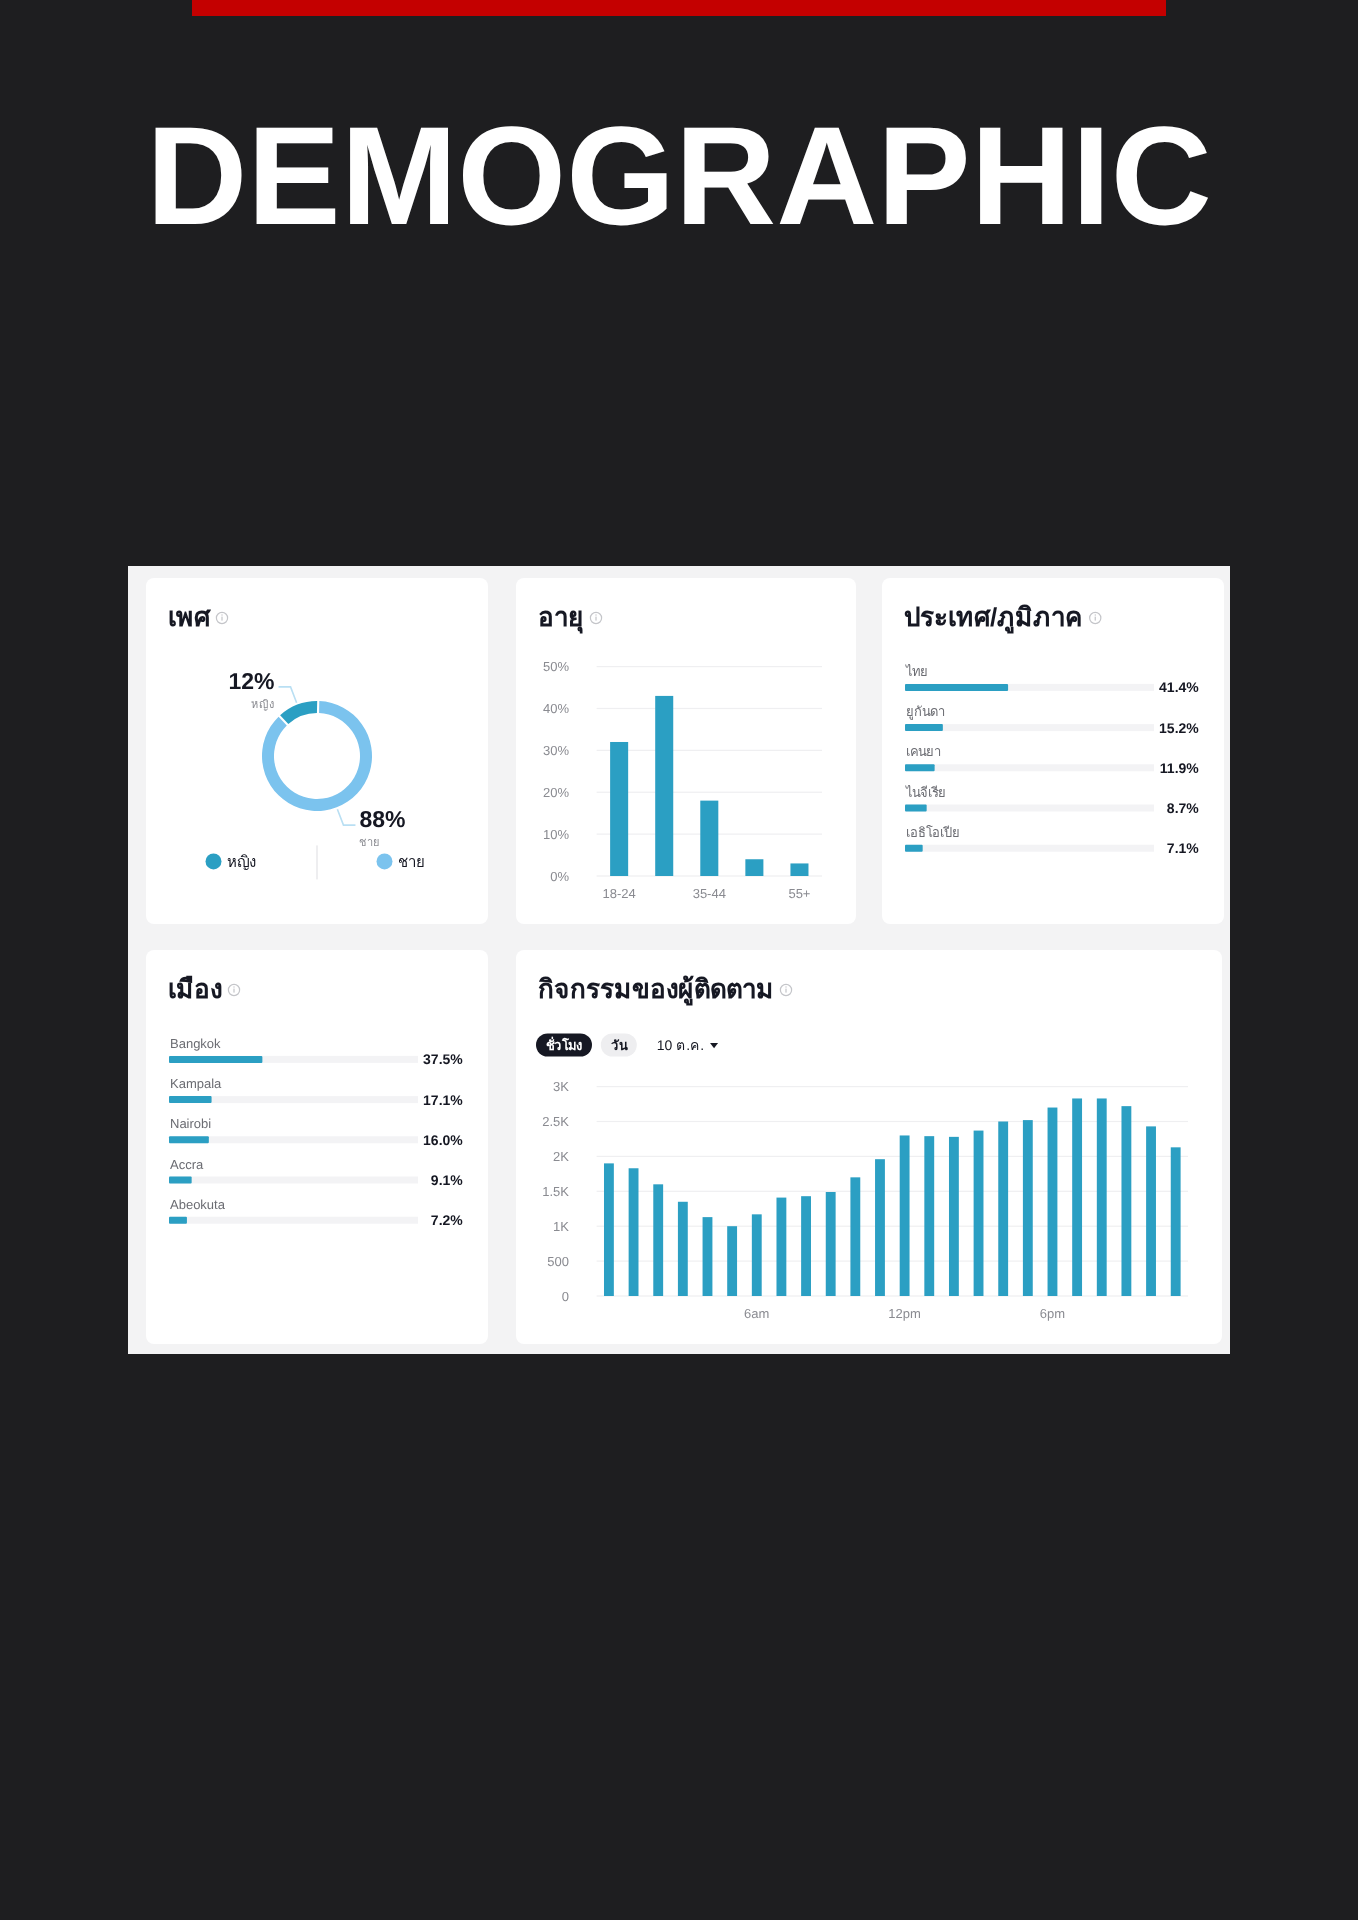  Describe the element at coordinates (251, 682) in the screenshot. I see `data-label: 12%` at that location.